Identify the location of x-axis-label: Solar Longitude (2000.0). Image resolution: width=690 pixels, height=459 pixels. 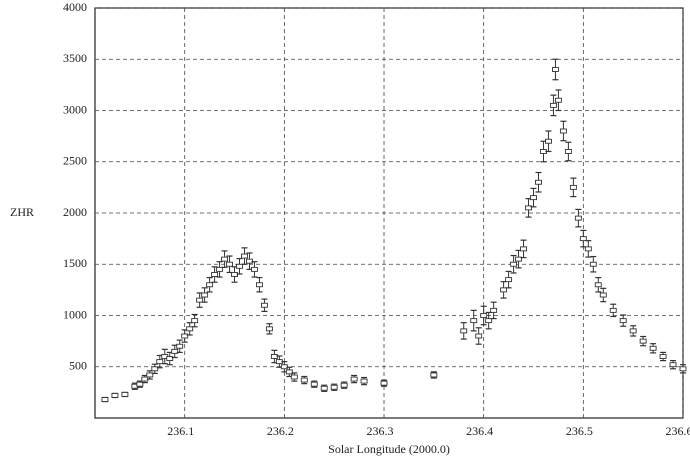
(389, 449).